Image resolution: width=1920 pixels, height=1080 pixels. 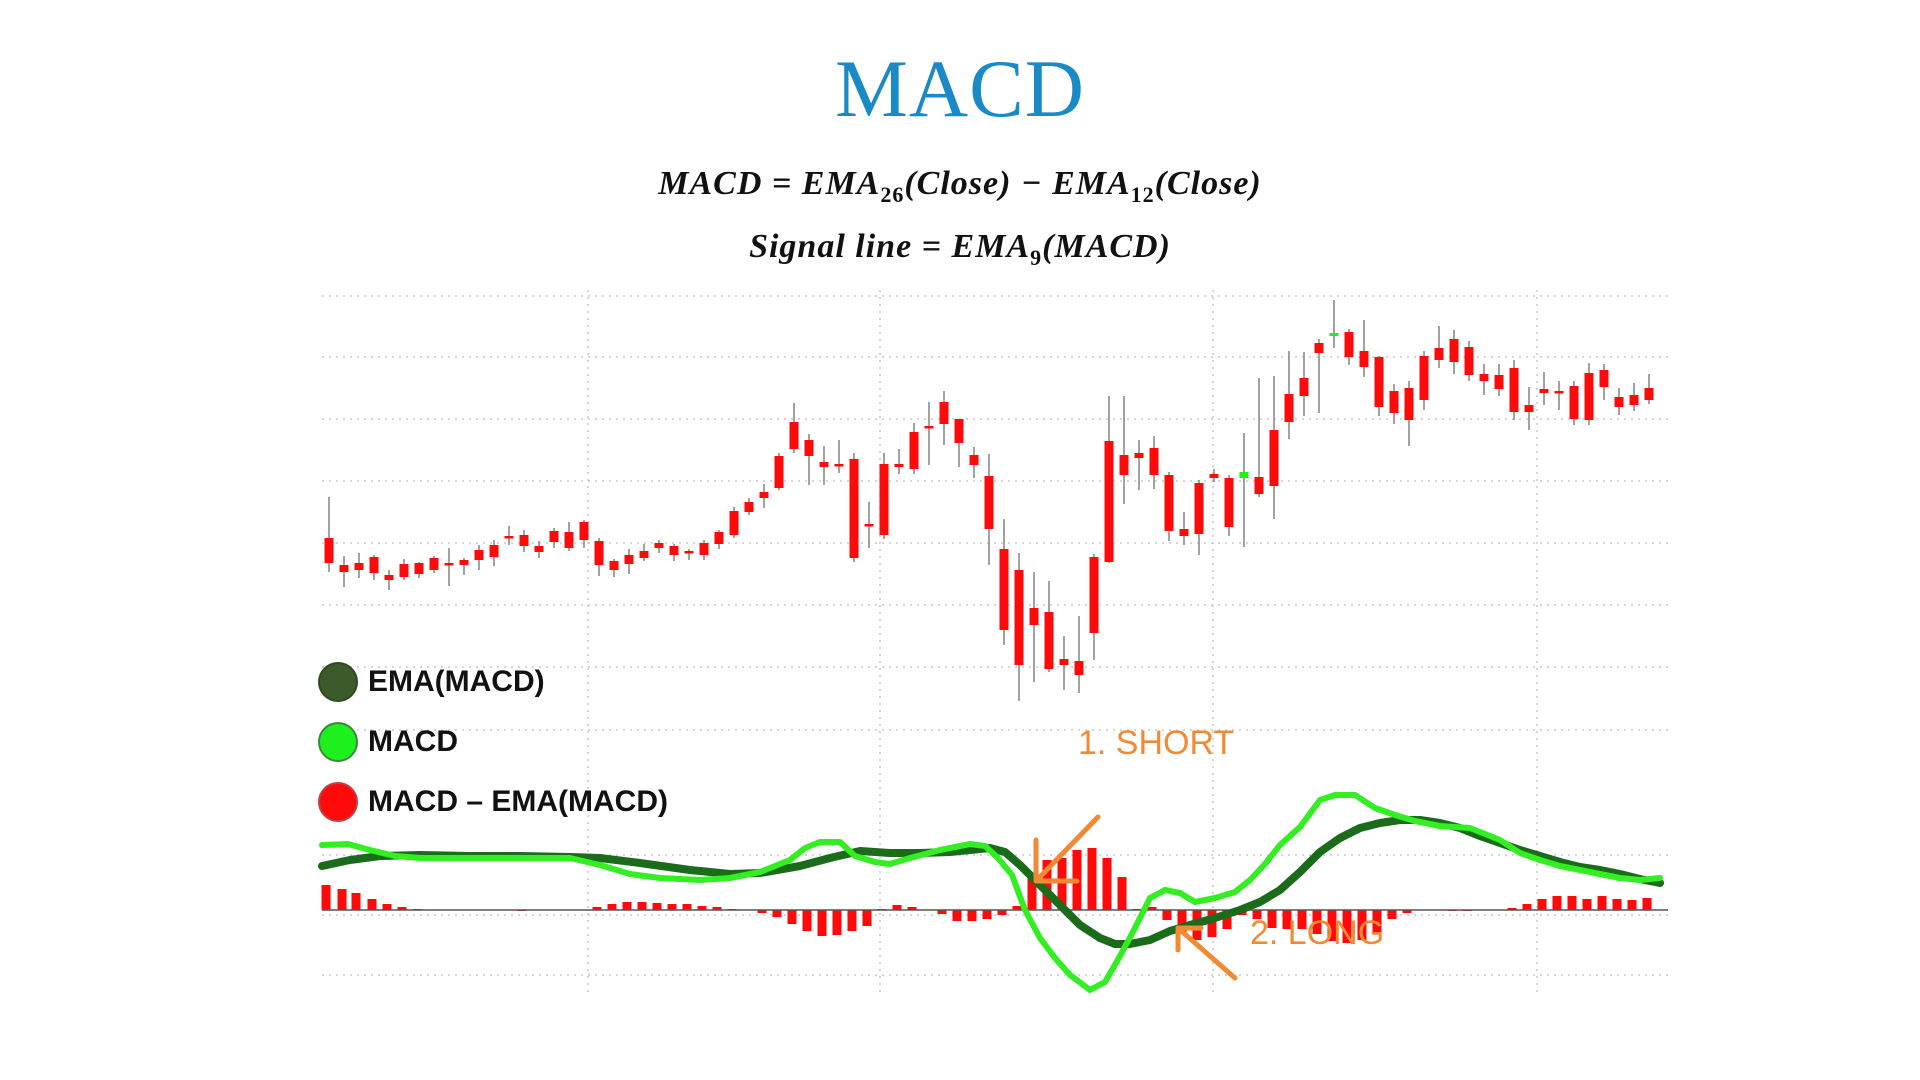 What do you see at coordinates (493, 742) in the screenshot?
I see `legend: EMA(MACD) MACD MACD – EMA(MACD)` at bounding box center [493, 742].